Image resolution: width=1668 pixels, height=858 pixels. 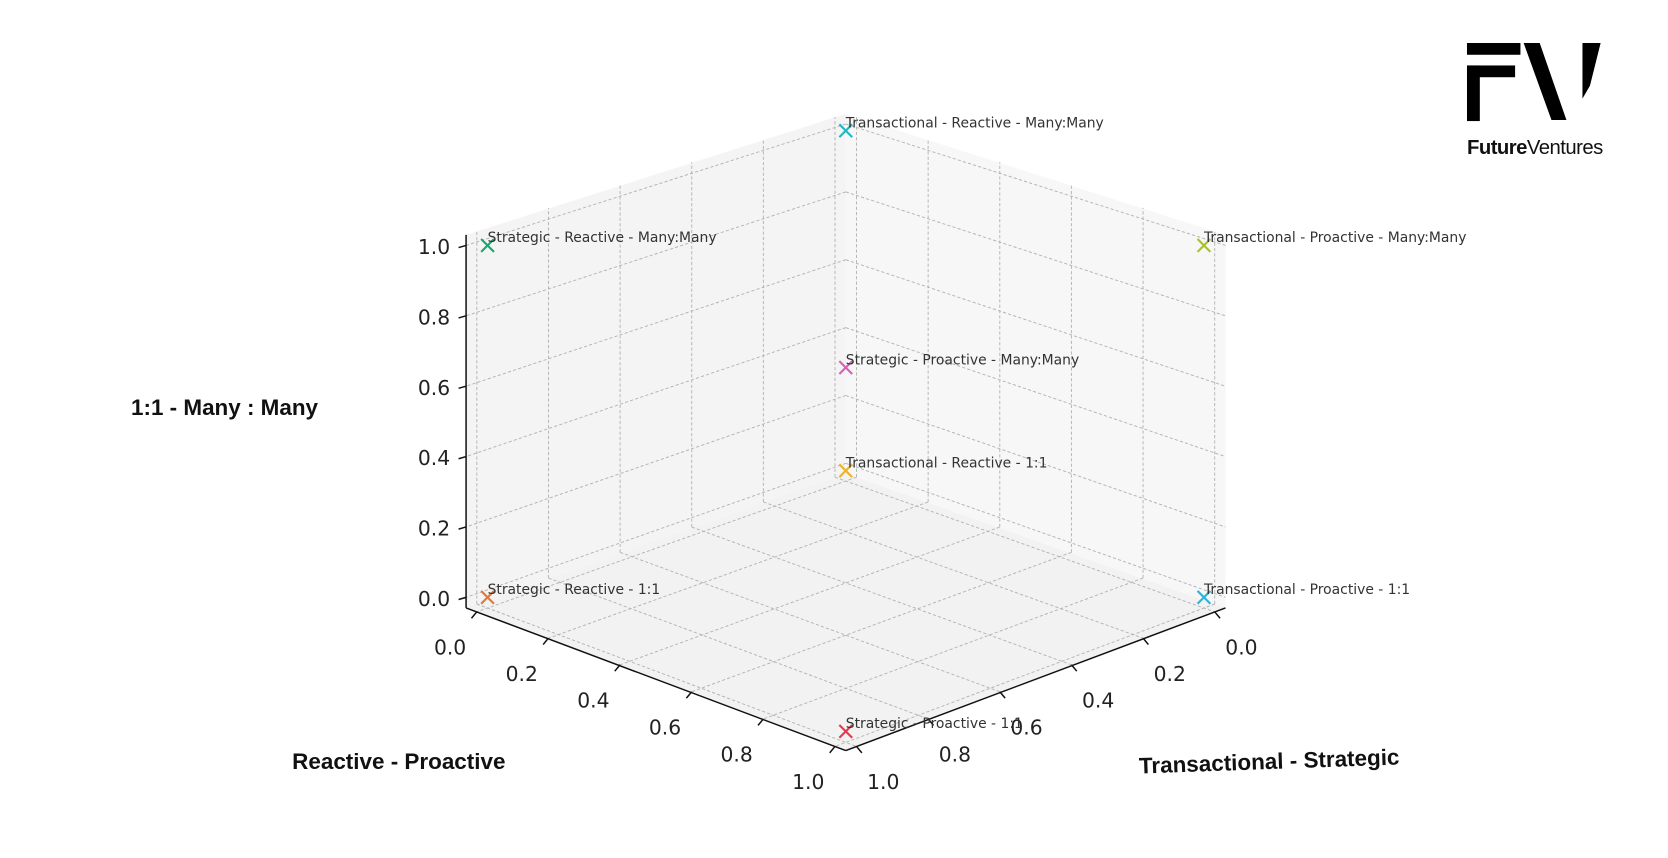 I want to click on y-tick-label: 0.0, so click(x=450, y=648).